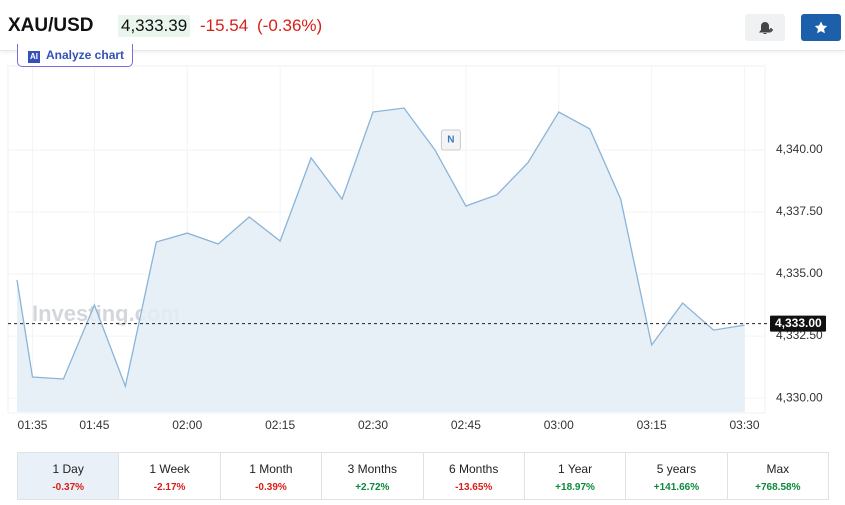  What do you see at coordinates (799, 397) in the screenshot?
I see `y-tick-label: 4,330.00` at bounding box center [799, 397].